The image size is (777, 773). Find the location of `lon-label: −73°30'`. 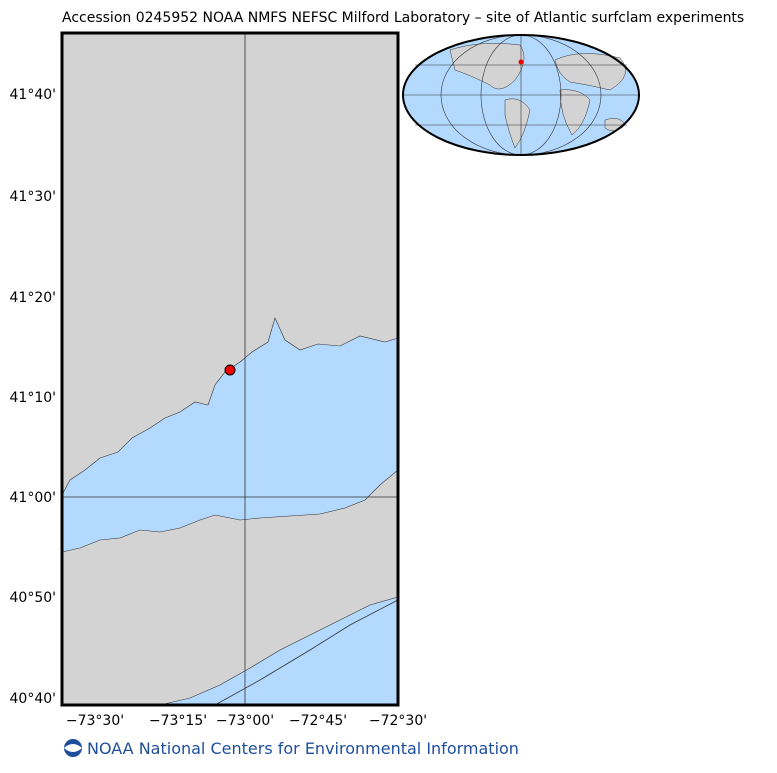

lon-label: −73°30' is located at coordinates (95, 721).